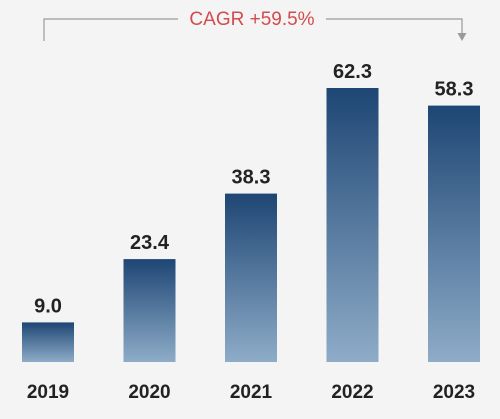 The height and width of the screenshot is (419, 500). I want to click on value-label-2021: 38.3, so click(251, 178).